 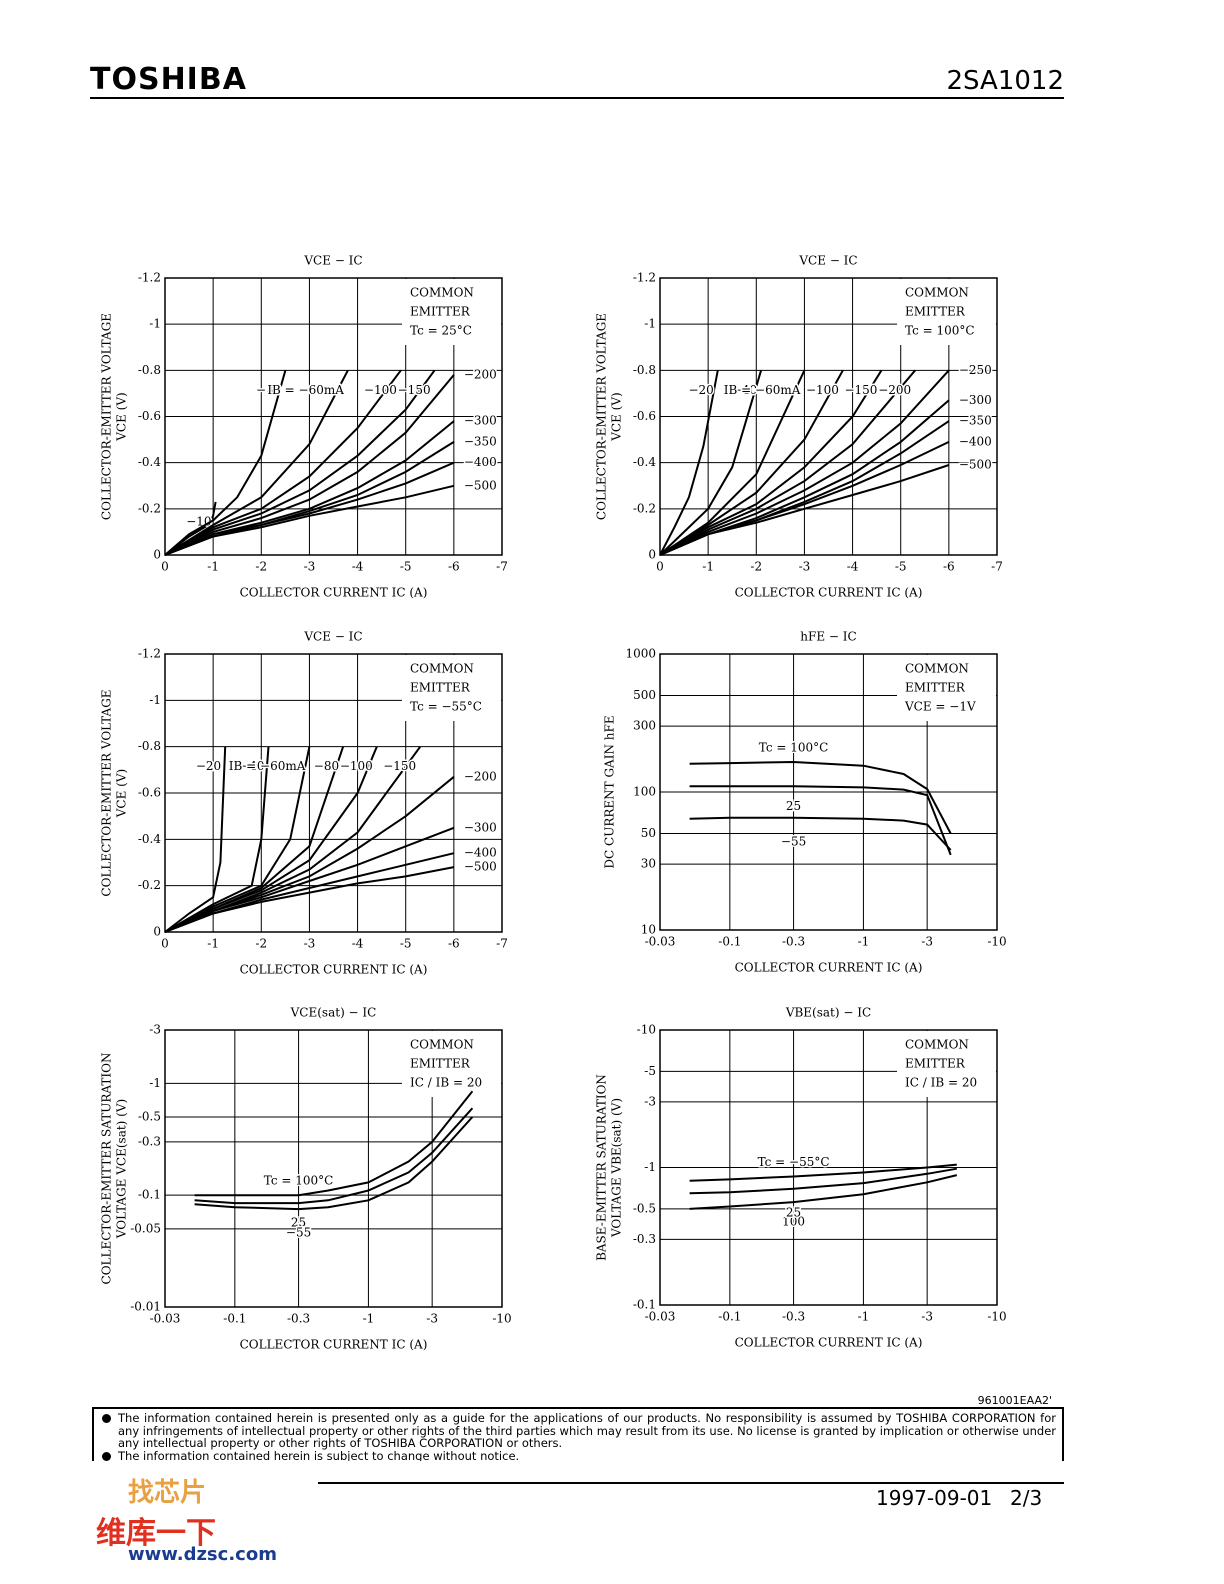 What do you see at coordinates (251, 766) in the screenshot?
I see `curve-label: −40` at bounding box center [251, 766].